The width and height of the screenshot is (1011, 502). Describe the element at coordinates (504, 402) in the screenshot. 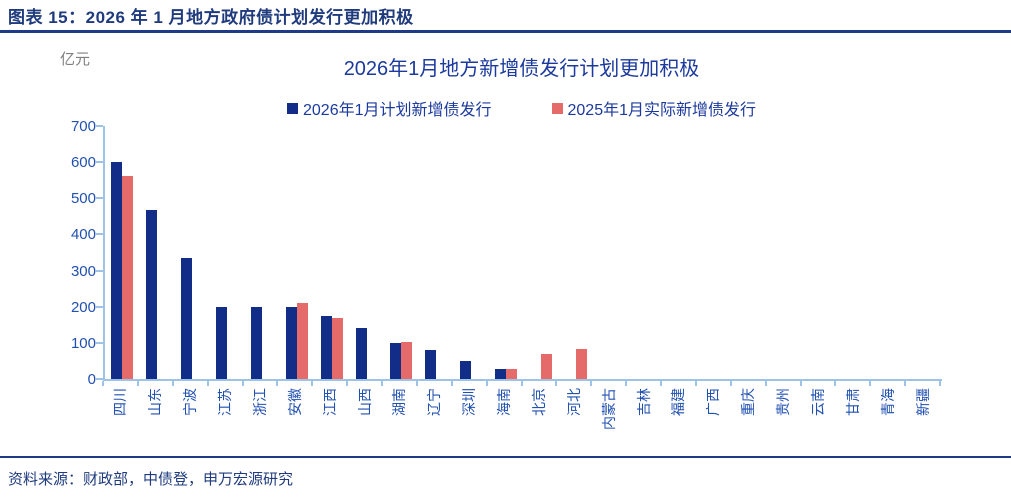

I see `x-tick-label: 海南` at that location.